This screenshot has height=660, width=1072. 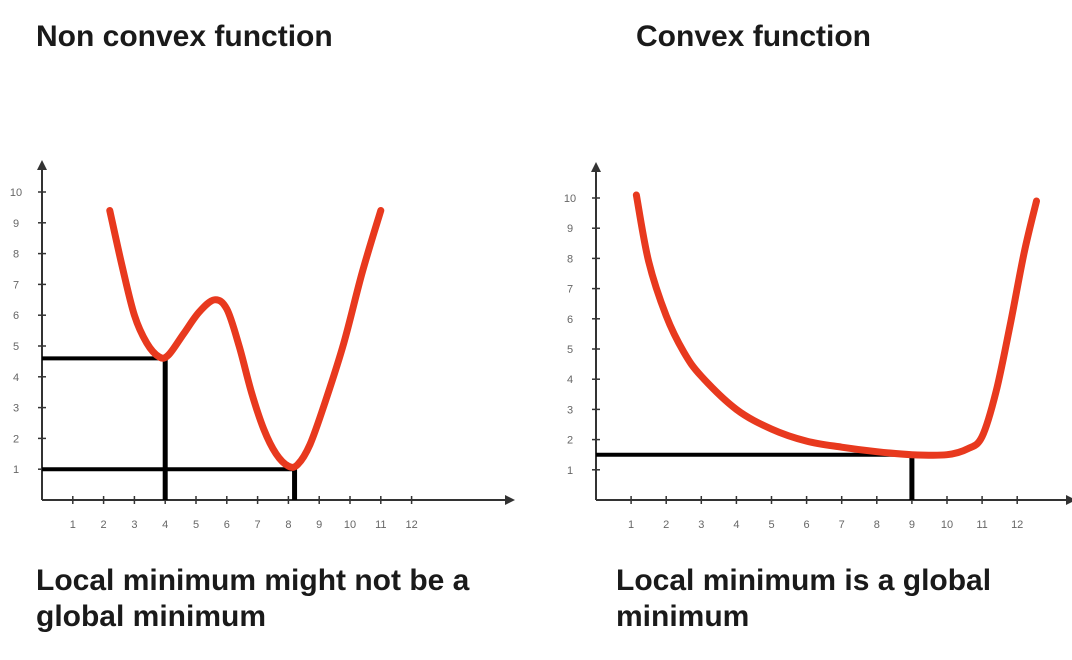 What do you see at coordinates (184, 36) in the screenshot?
I see `panel-title: Non convex function` at bounding box center [184, 36].